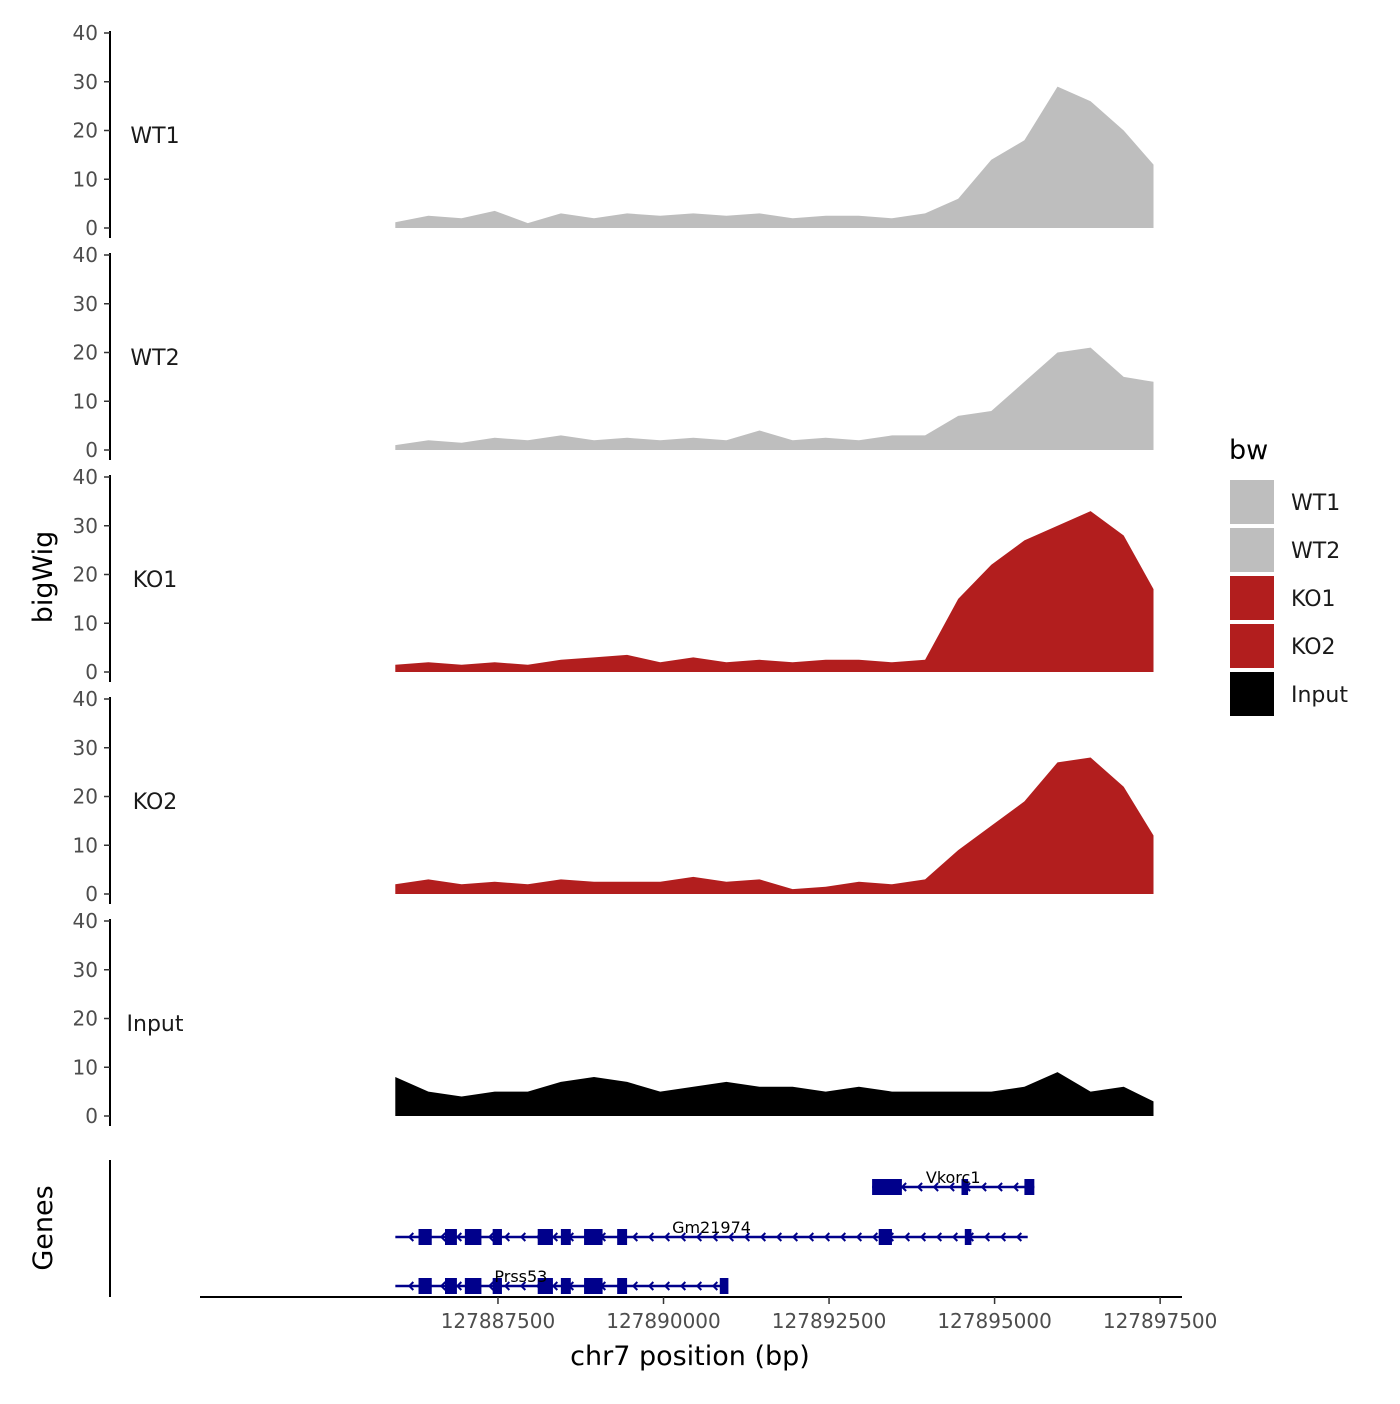  Describe the element at coordinates (498, 1321) in the screenshot. I see `x-tick-label: 127887500` at that location.